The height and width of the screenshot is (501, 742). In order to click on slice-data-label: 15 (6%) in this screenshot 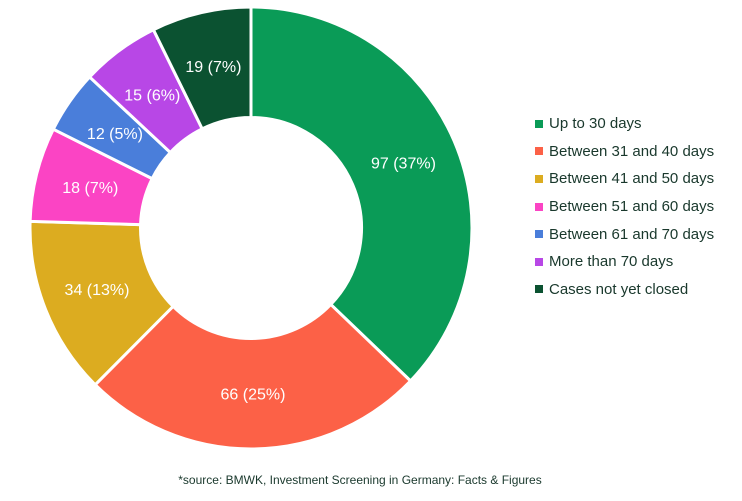, I will do `click(152, 95)`.